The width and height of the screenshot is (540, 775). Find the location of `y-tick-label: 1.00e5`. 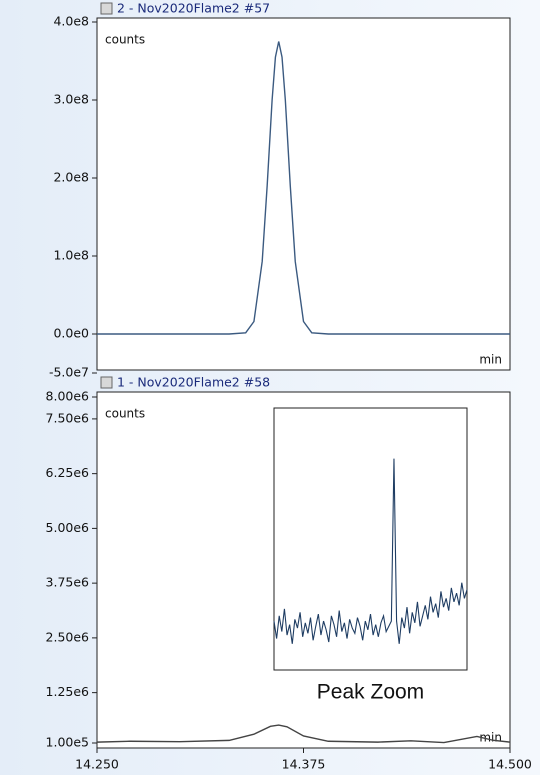

y-tick-label: 1.00e5 is located at coordinates (67, 742).